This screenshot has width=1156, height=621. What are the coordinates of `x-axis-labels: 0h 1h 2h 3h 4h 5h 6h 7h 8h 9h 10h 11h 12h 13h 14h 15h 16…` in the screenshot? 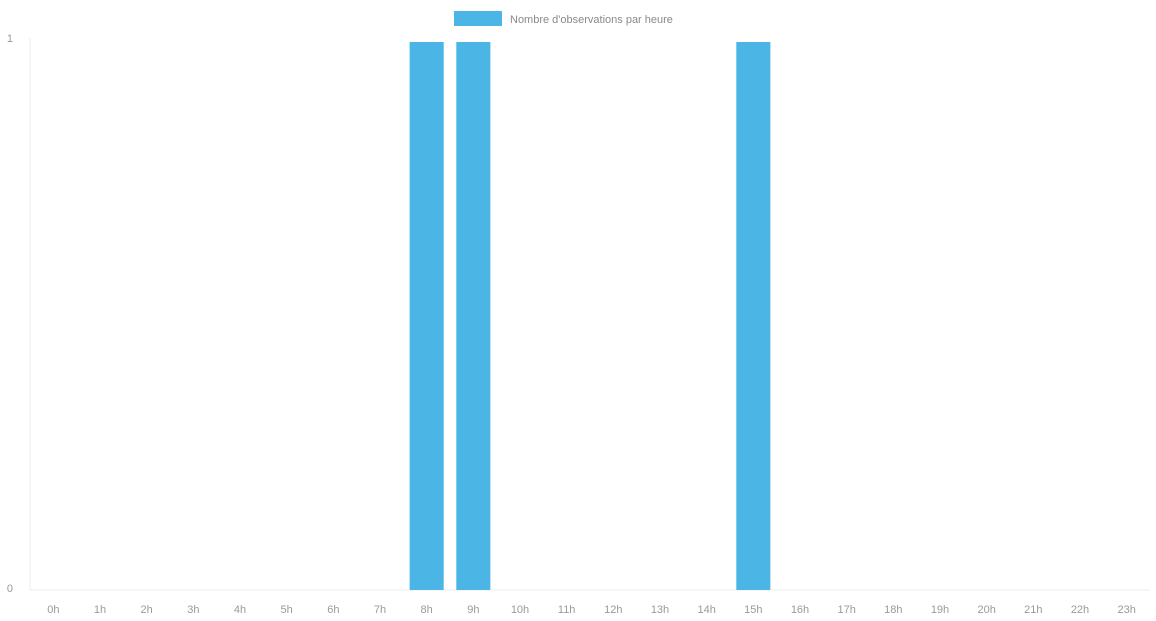 It's located at (591, 610).